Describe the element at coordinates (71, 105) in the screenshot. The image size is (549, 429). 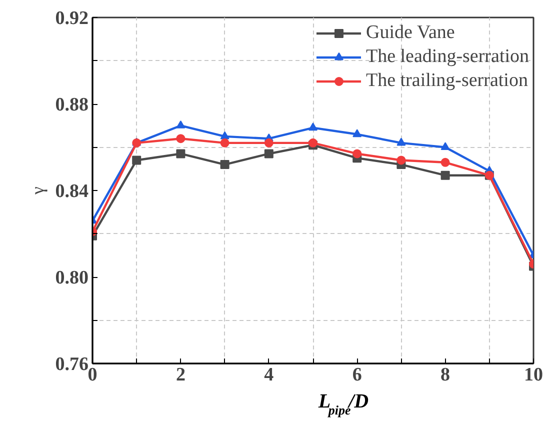
I see `y-tick-label: 0.88` at that location.